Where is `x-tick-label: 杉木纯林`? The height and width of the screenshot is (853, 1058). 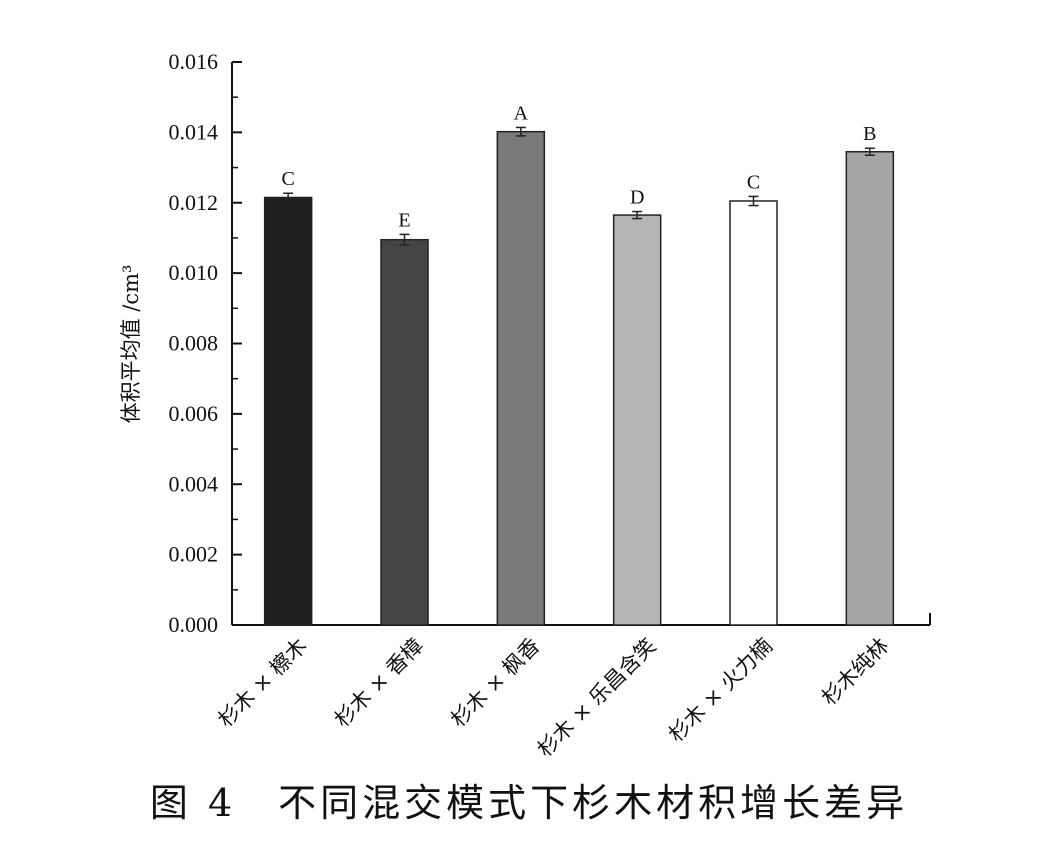 x-tick-label: 杉木纯林 is located at coordinates (855, 672).